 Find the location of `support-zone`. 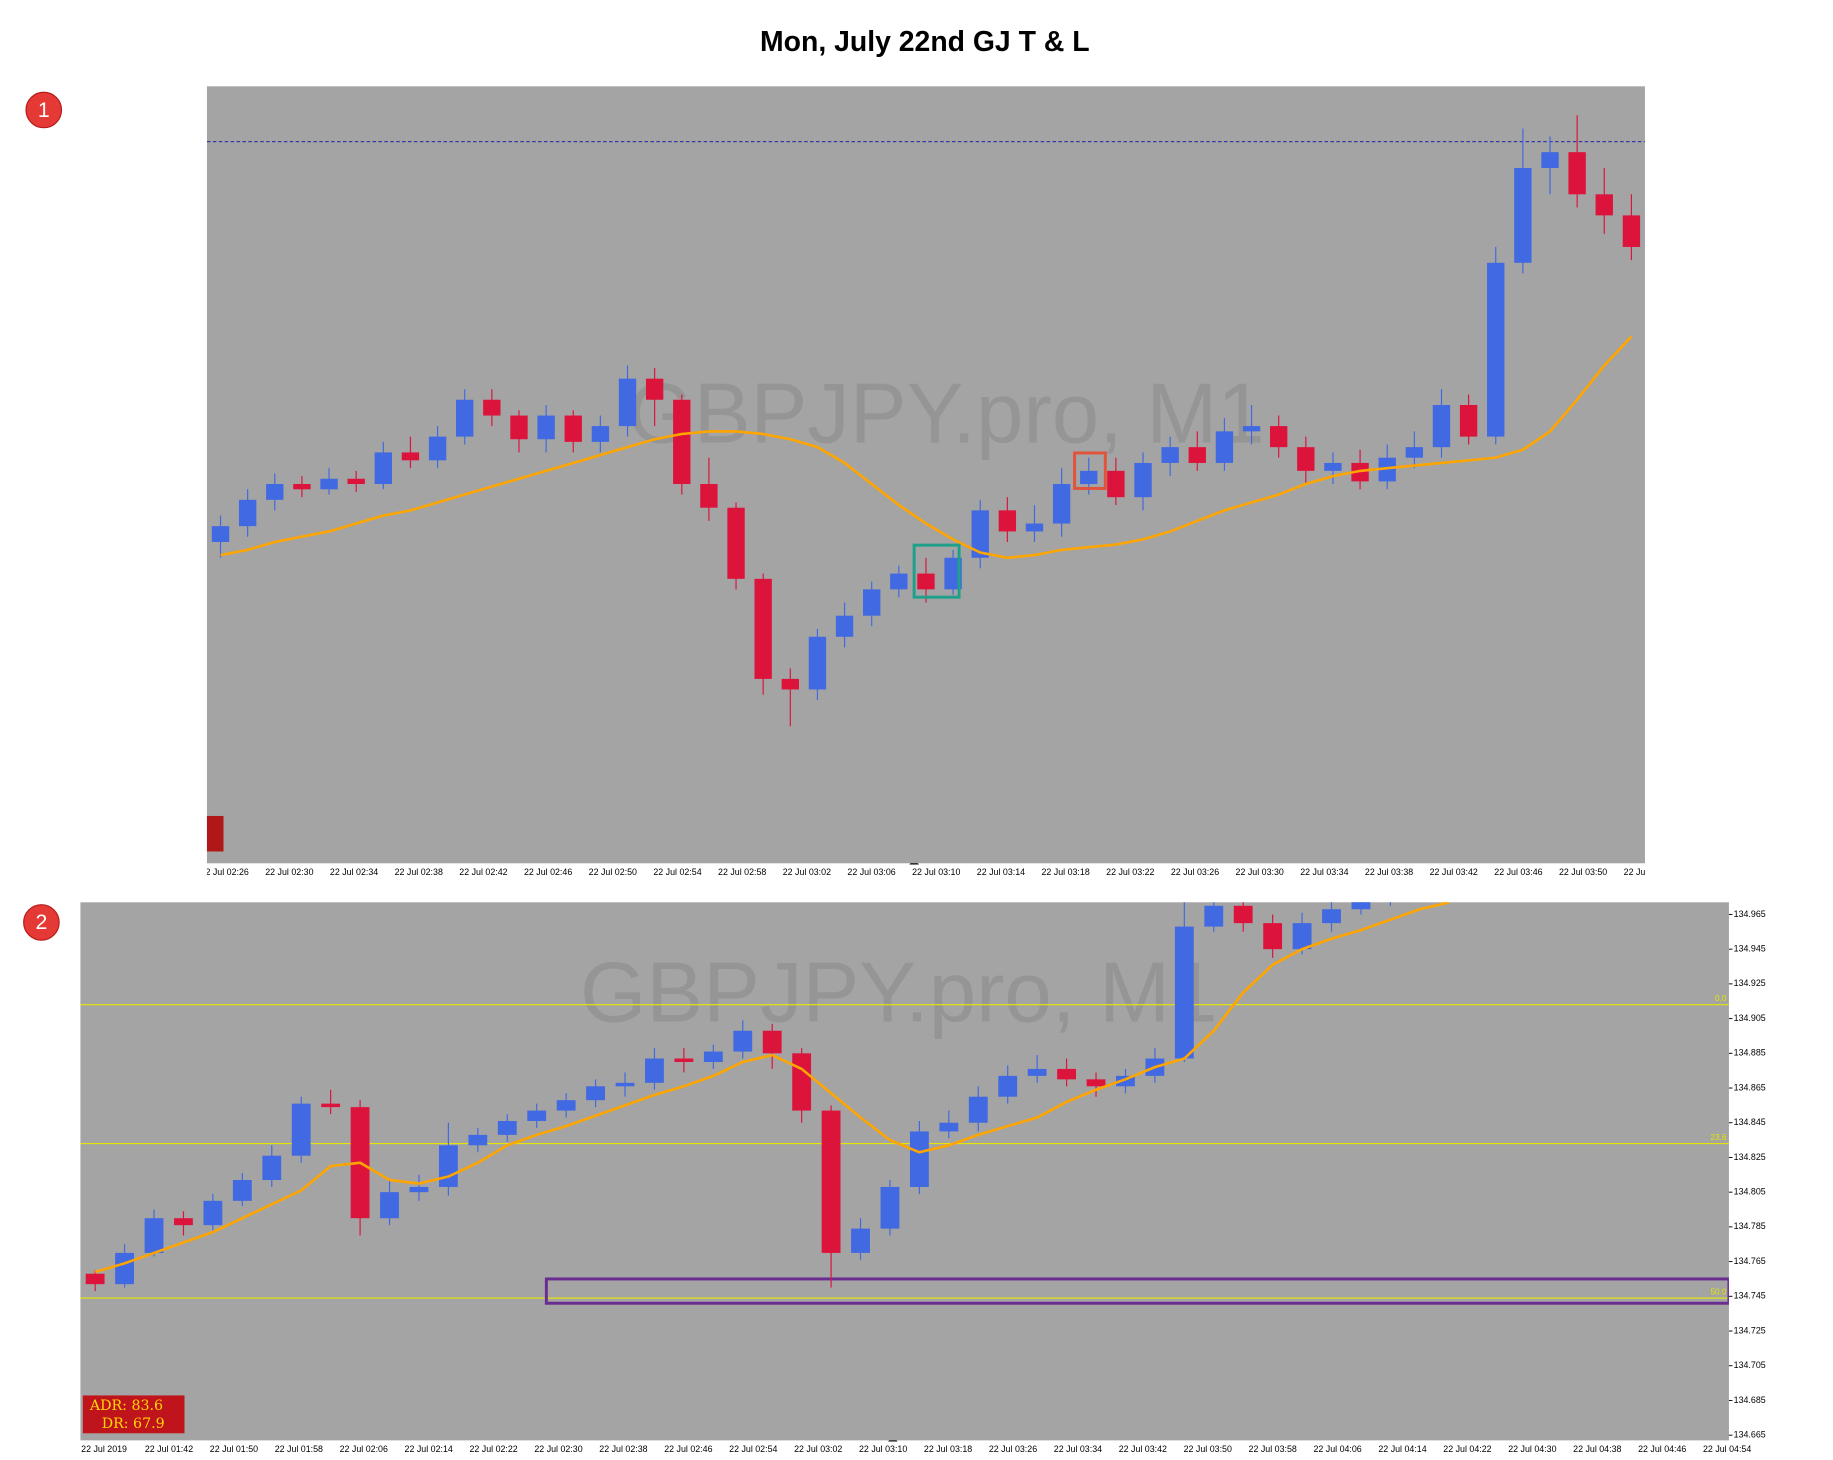

support-zone is located at coordinates (1136, 1291).